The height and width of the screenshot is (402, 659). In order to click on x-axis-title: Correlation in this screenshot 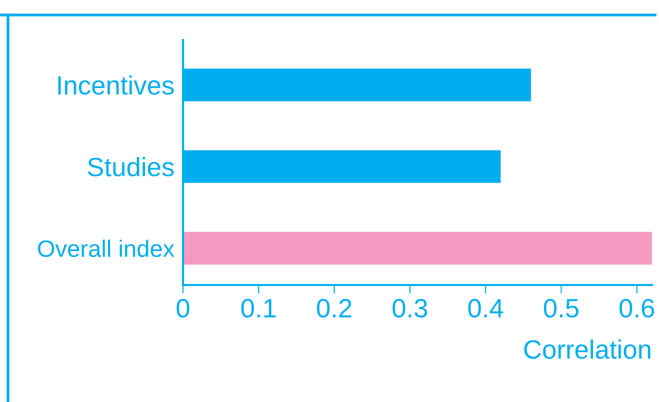, I will do `click(587, 349)`.